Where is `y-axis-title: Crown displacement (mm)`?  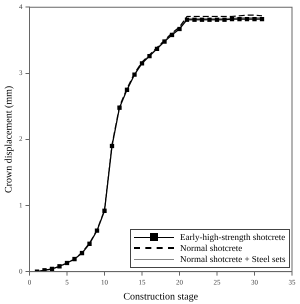 y-axis-title: Crown displacement (mm) is located at coordinates (9, 139).